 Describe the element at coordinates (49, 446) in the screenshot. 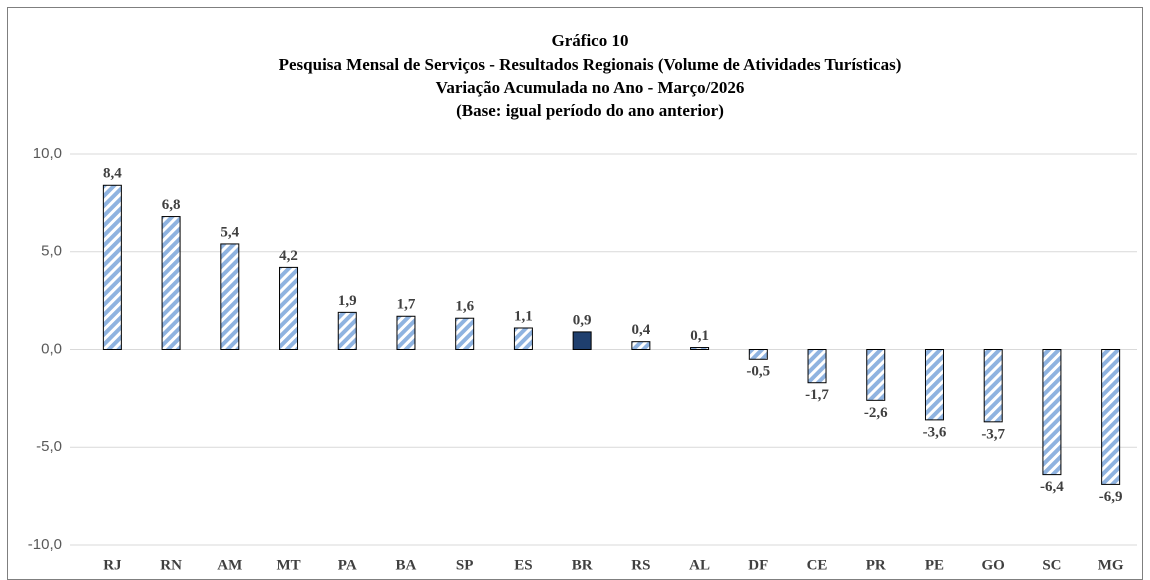

I see `y-tick-label: -5,0` at that location.